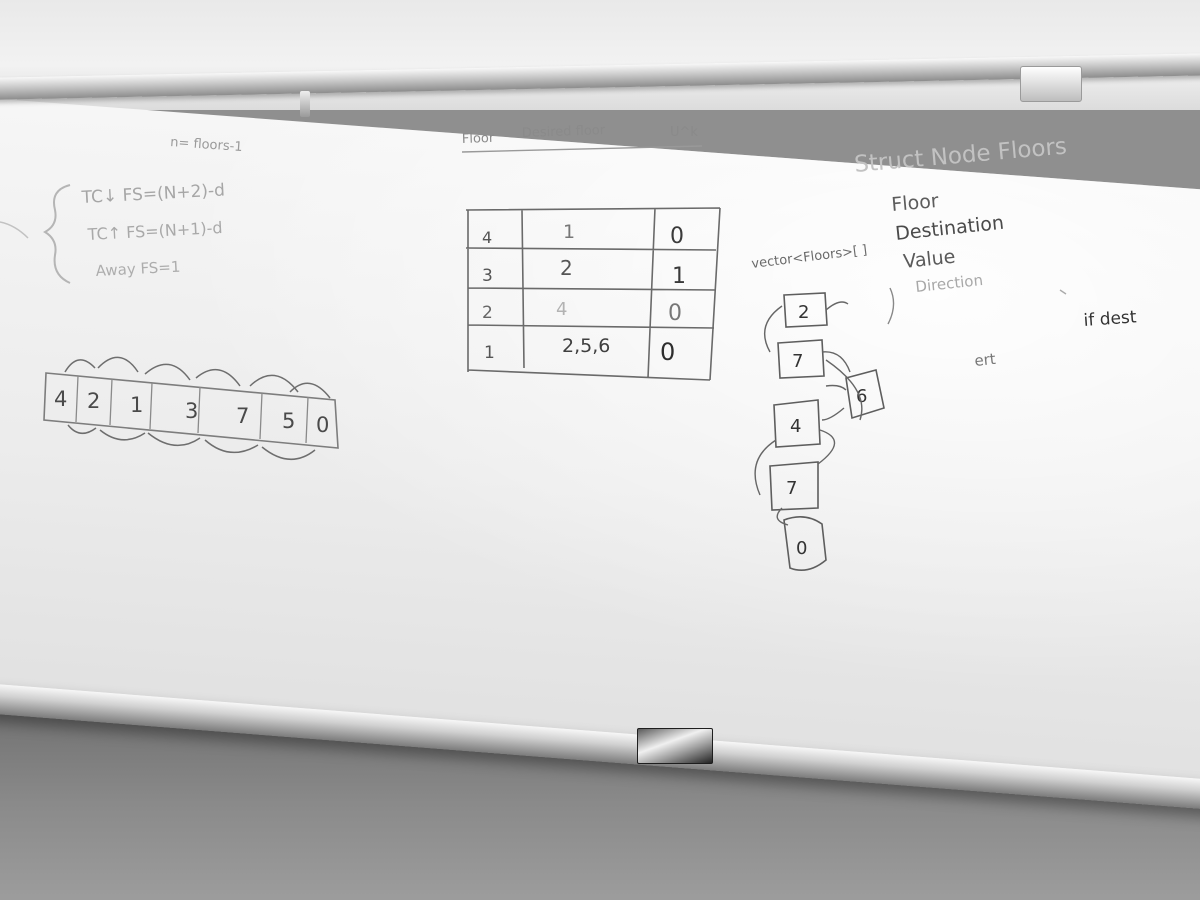  Describe the element at coordinates (675, 746) in the screenshot. I see `eraser` at that location.